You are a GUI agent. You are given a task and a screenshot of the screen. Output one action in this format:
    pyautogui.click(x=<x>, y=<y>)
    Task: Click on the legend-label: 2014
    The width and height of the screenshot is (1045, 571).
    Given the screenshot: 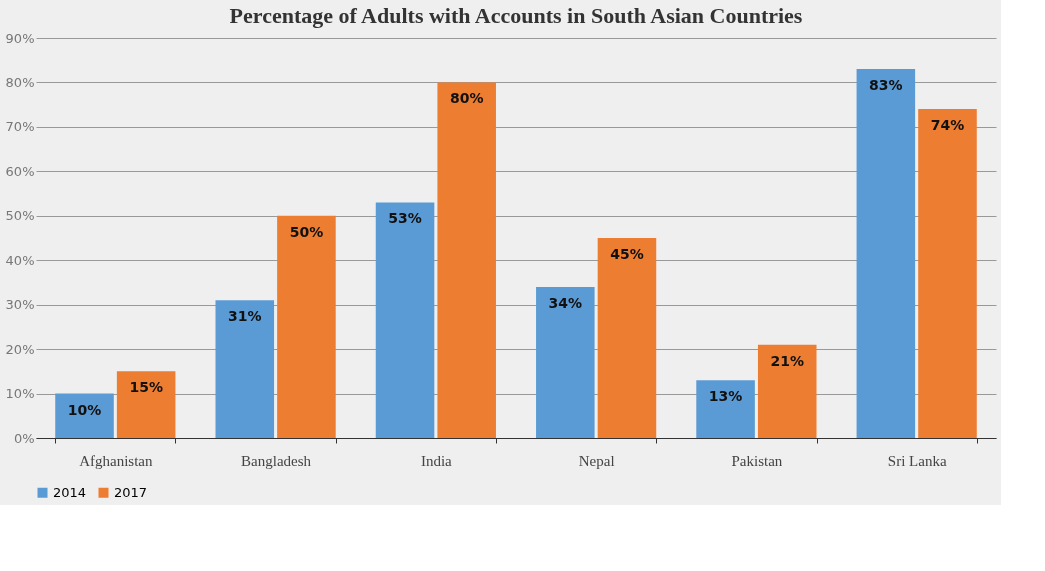 What is the action you would take?
    pyautogui.click(x=70, y=492)
    